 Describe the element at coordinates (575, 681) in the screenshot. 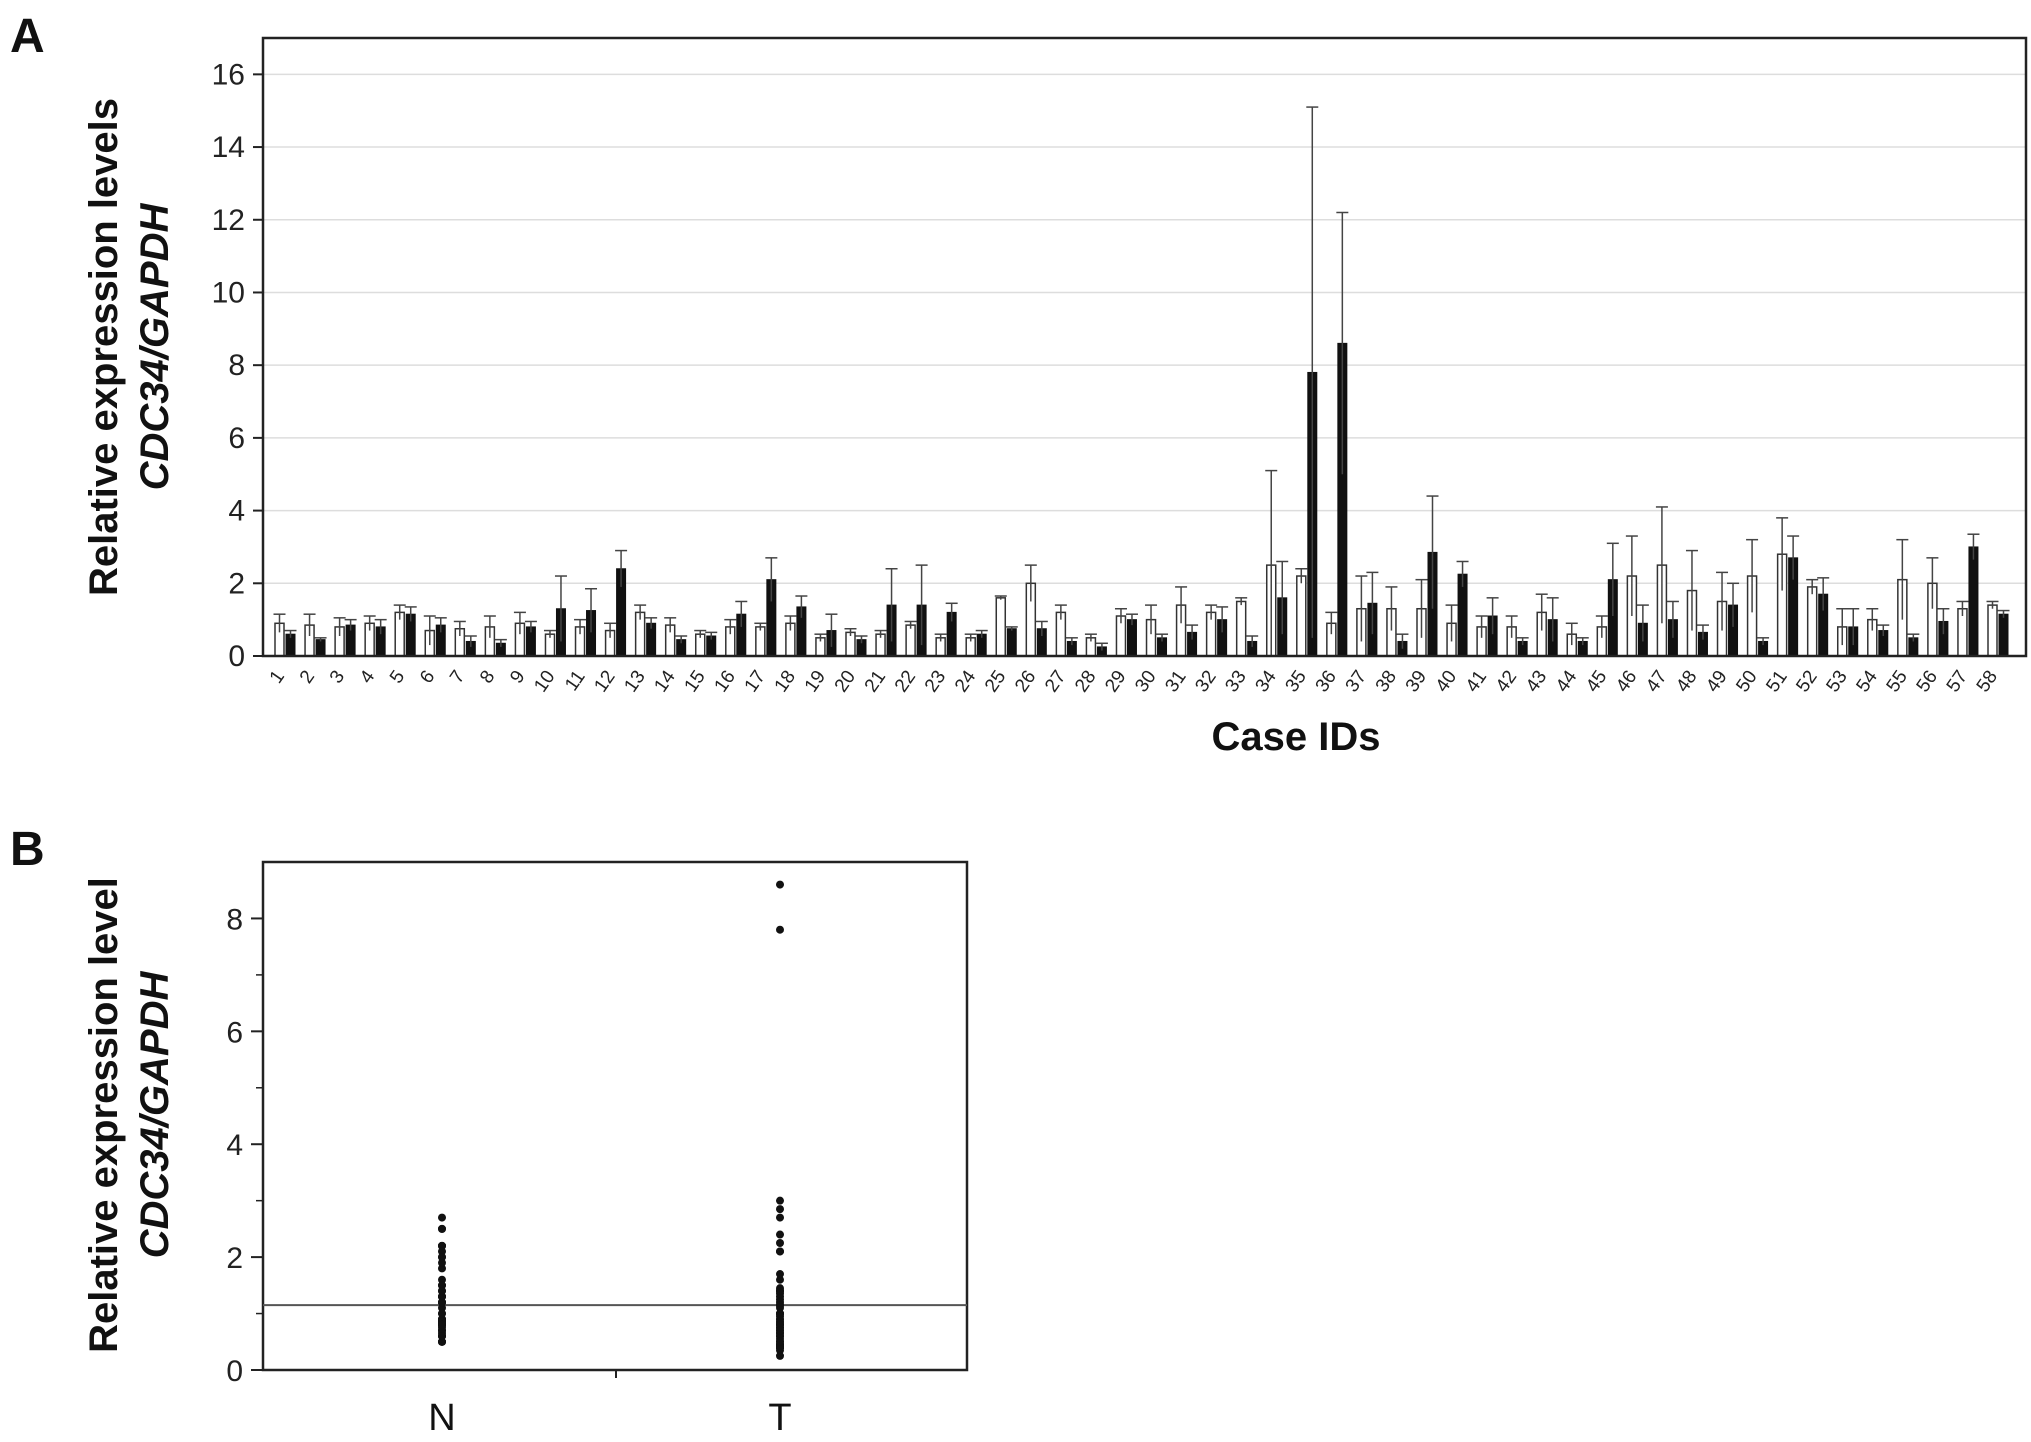

I see `panel-a-xtick-label: 11` at that location.